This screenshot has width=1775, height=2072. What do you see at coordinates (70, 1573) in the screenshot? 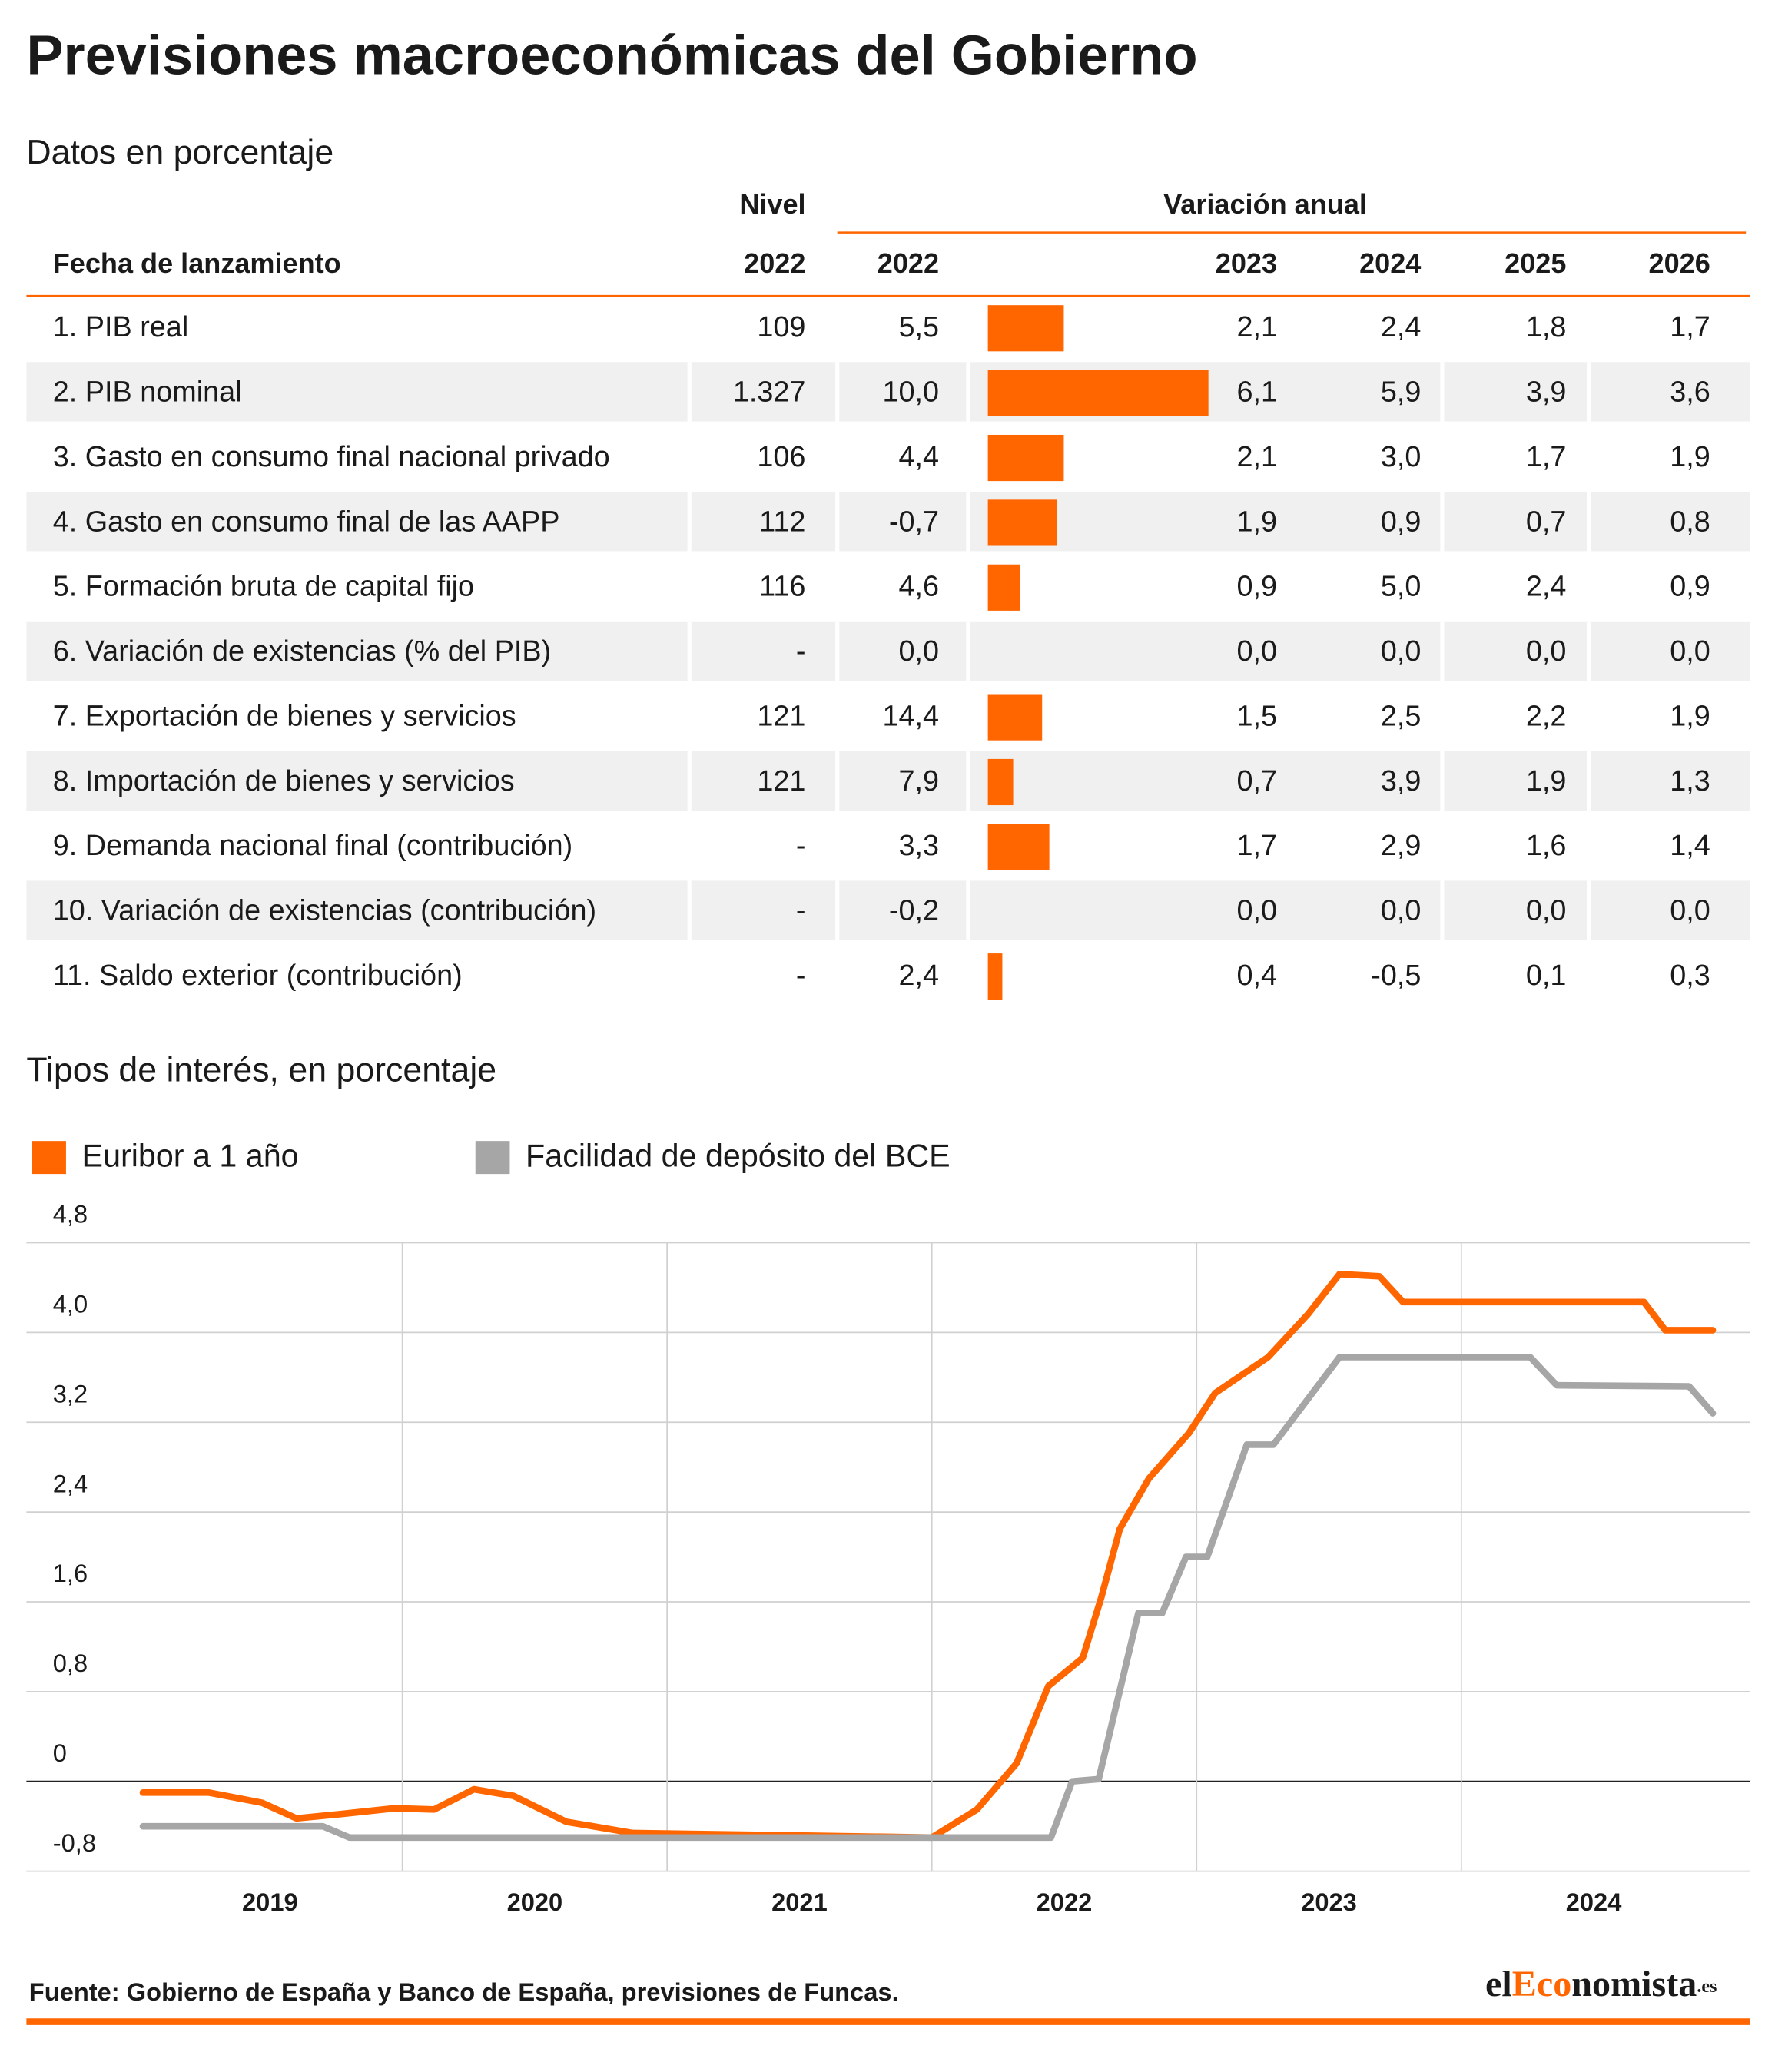
I see `y-tick-label: 1,6` at bounding box center [70, 1573].